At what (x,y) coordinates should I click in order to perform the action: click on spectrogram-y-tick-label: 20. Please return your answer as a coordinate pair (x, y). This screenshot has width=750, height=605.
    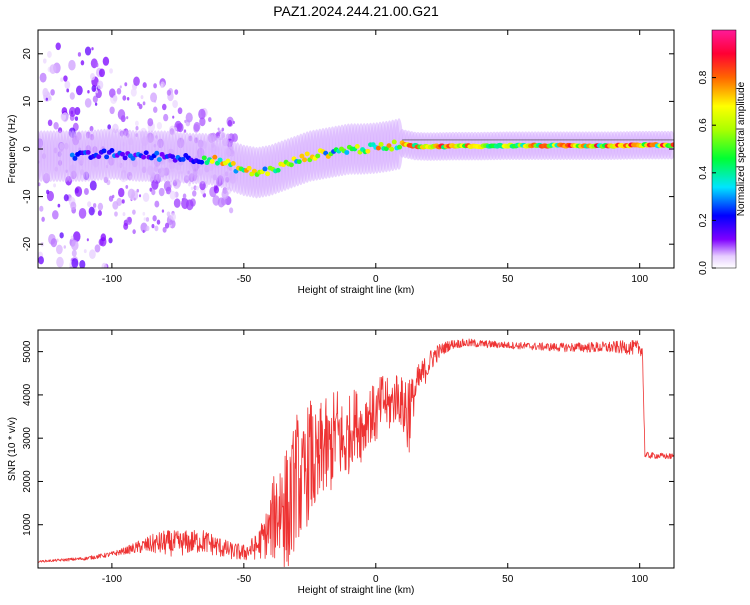
    Looking at the image, I should click on (27, 54).